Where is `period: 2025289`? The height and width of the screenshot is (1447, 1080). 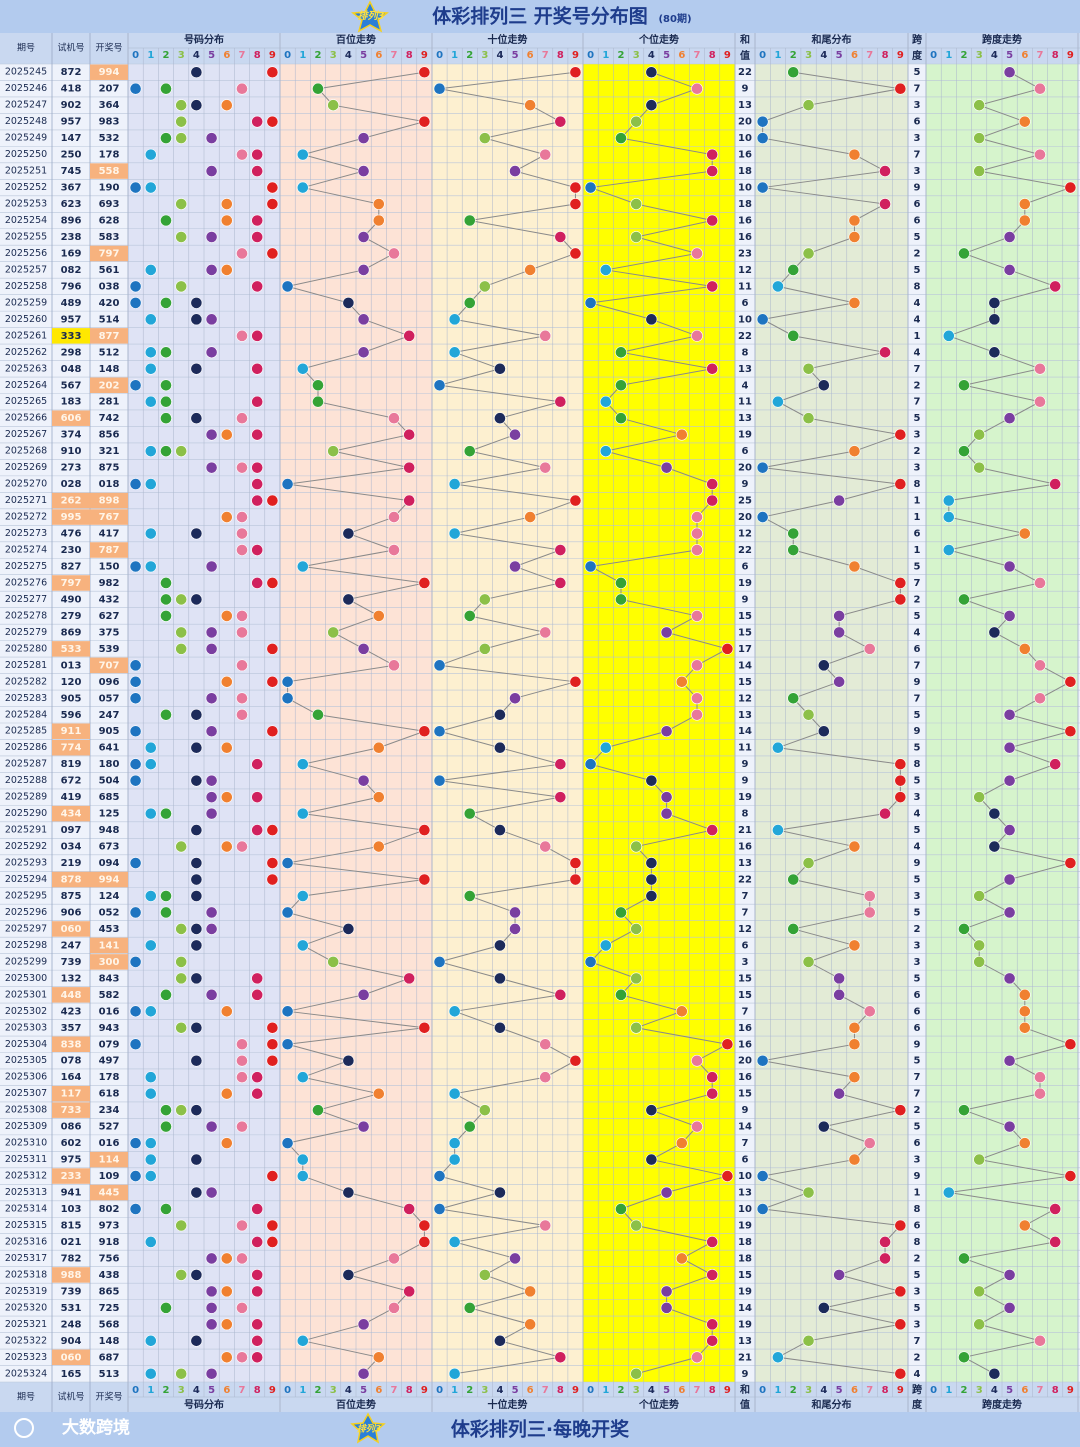 period: 2025289 is located at coordinates (26, 797).